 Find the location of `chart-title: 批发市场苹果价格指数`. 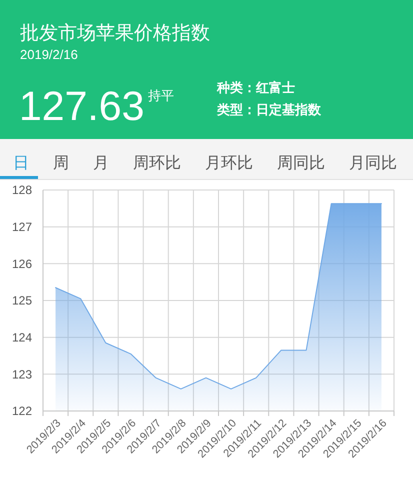

chart-title: 批发市场苹果价格指数 is located at coordinates (115, 33).